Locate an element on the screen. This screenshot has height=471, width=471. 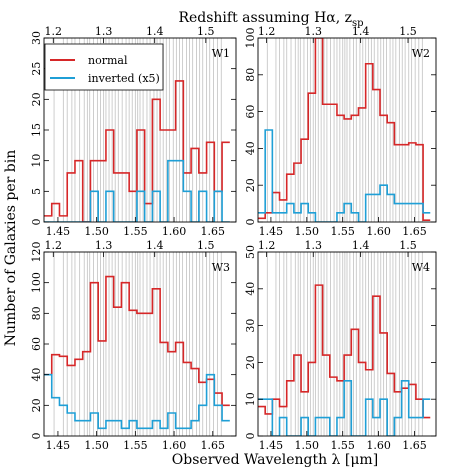
top-axis-title-subscript: sp is located at coordinates (358, 23).